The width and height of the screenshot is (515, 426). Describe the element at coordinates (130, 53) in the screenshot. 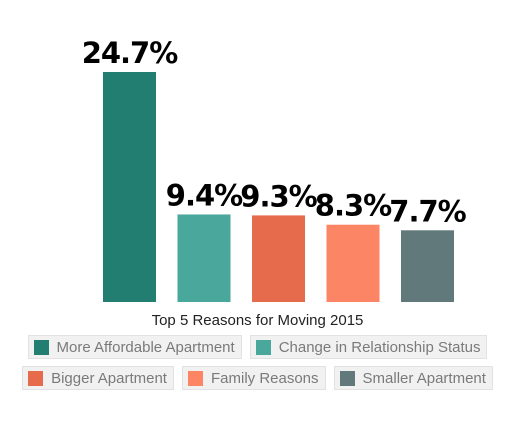

I see `bar-value-label-0: 24.7%` at that location.